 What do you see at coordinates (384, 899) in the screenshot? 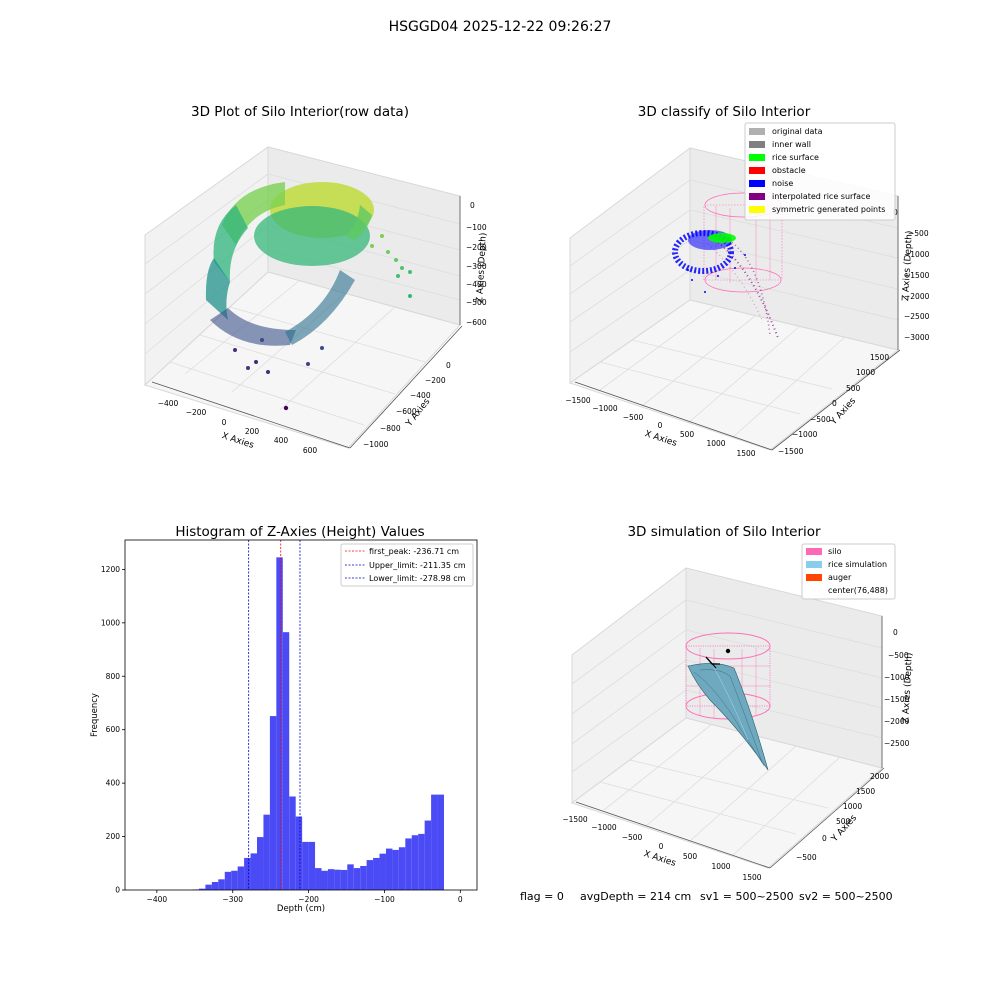
I see `hist-x-tick-label: −100` at bounding box center [384, 899].